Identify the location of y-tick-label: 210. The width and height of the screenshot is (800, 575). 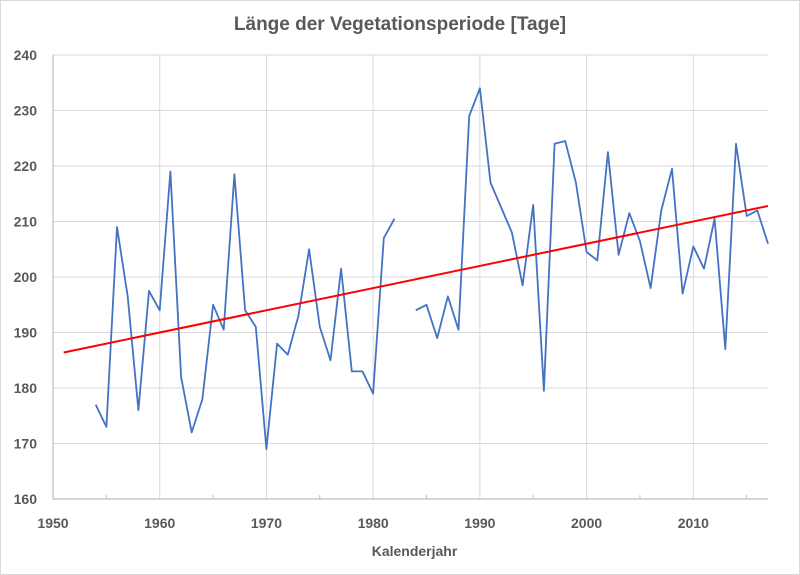
(26, 222).